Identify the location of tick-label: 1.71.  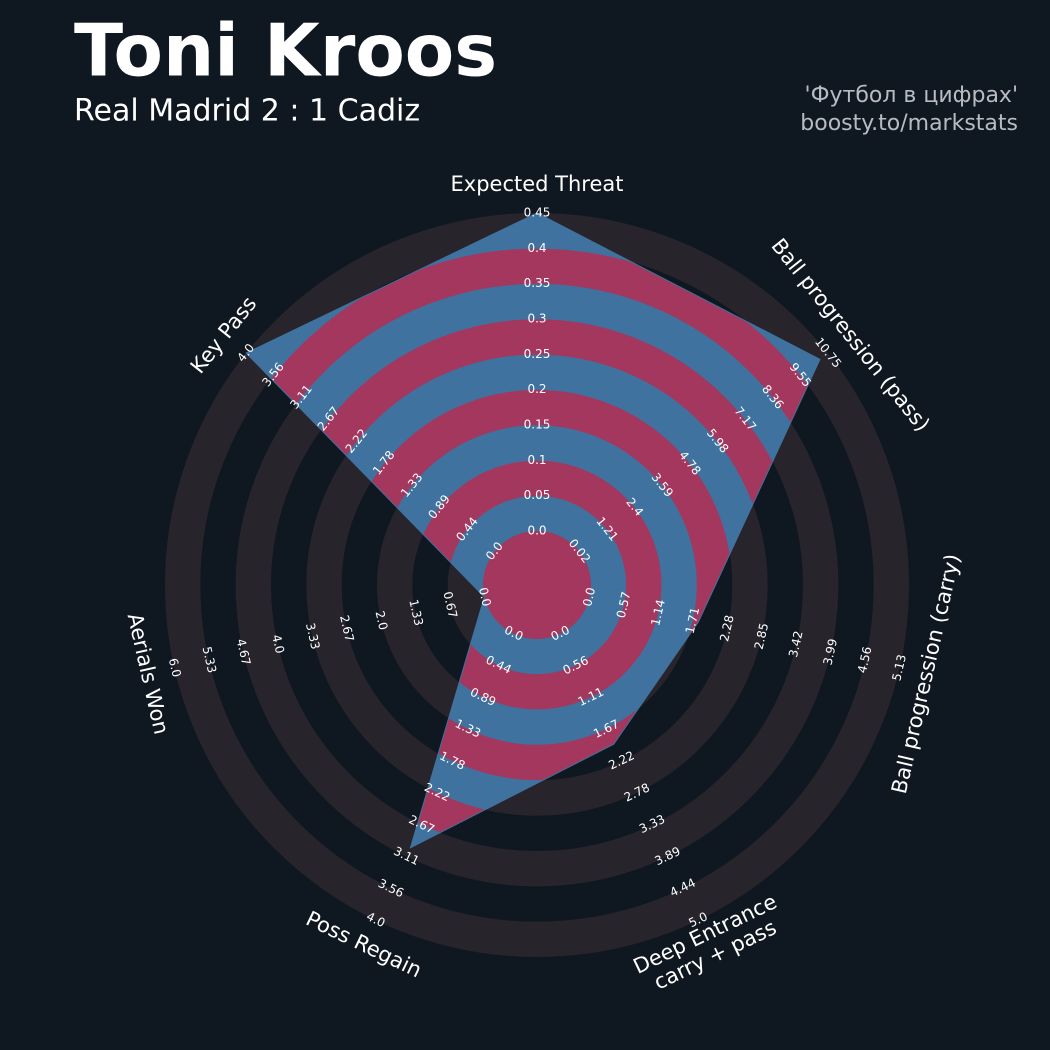
(693, 620).